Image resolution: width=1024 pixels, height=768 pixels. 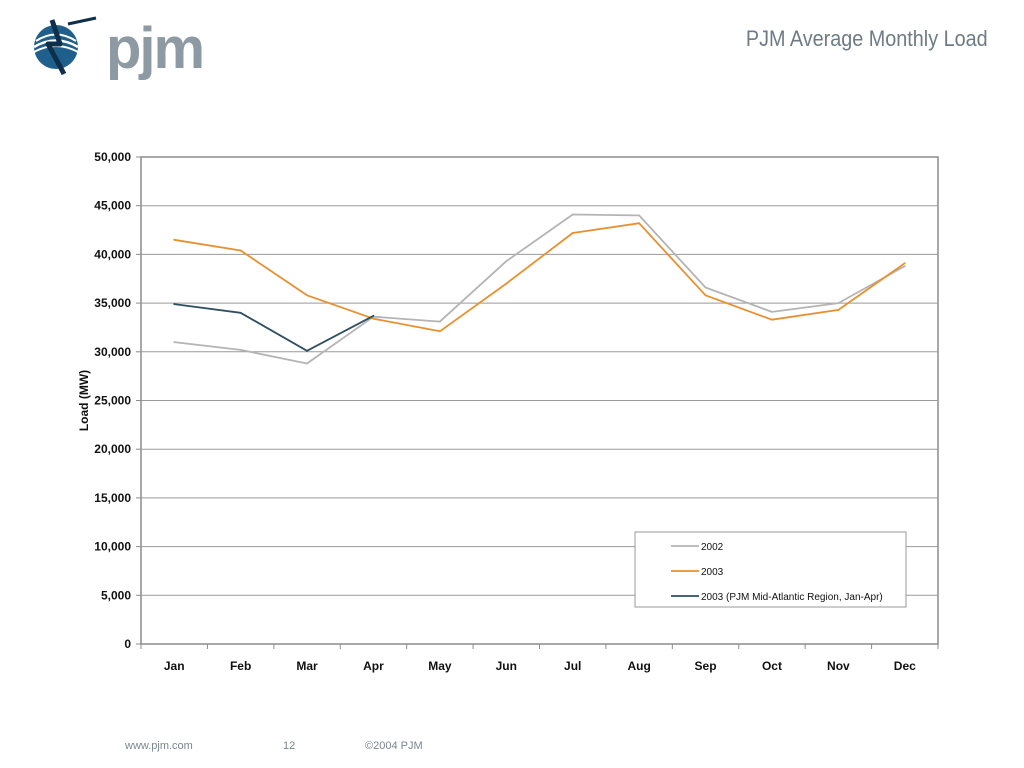 What do you see at coordinates (112, 157) in the screenshot?
I see `y-tick-label: 50,000` at bounding box center [112, 157].